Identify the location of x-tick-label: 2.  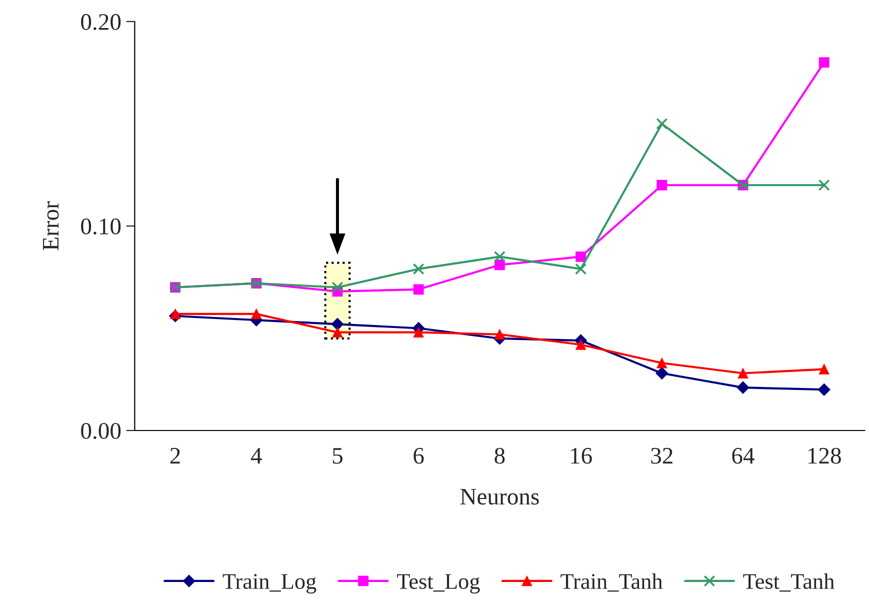
(175, 456).